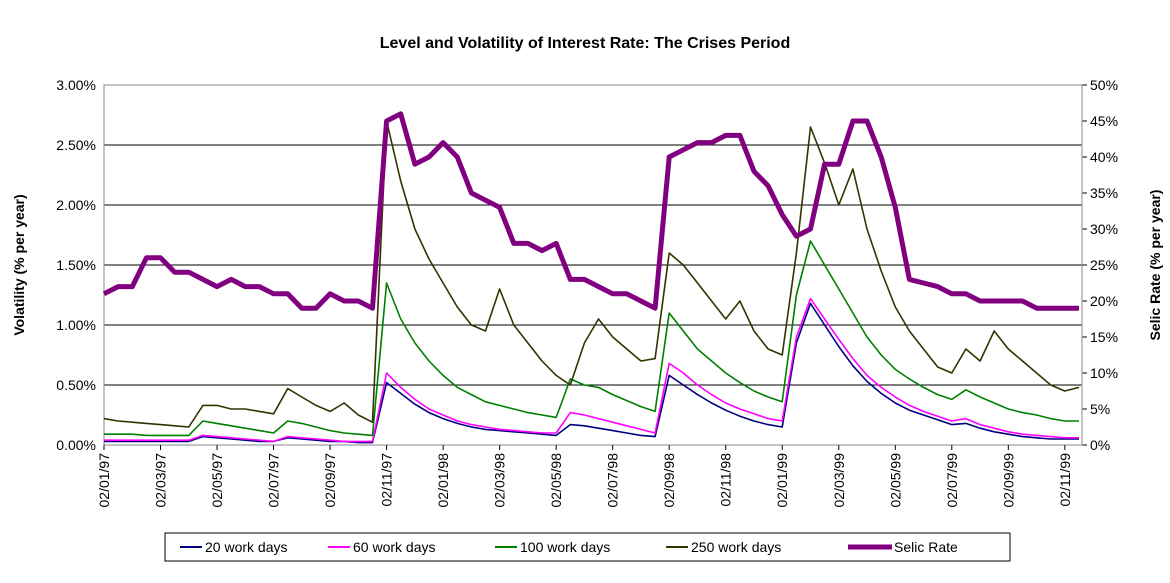  Describe the element at coordinates (394, 547) in the screenshot. I see `legend-label: 60 work days` at that location.